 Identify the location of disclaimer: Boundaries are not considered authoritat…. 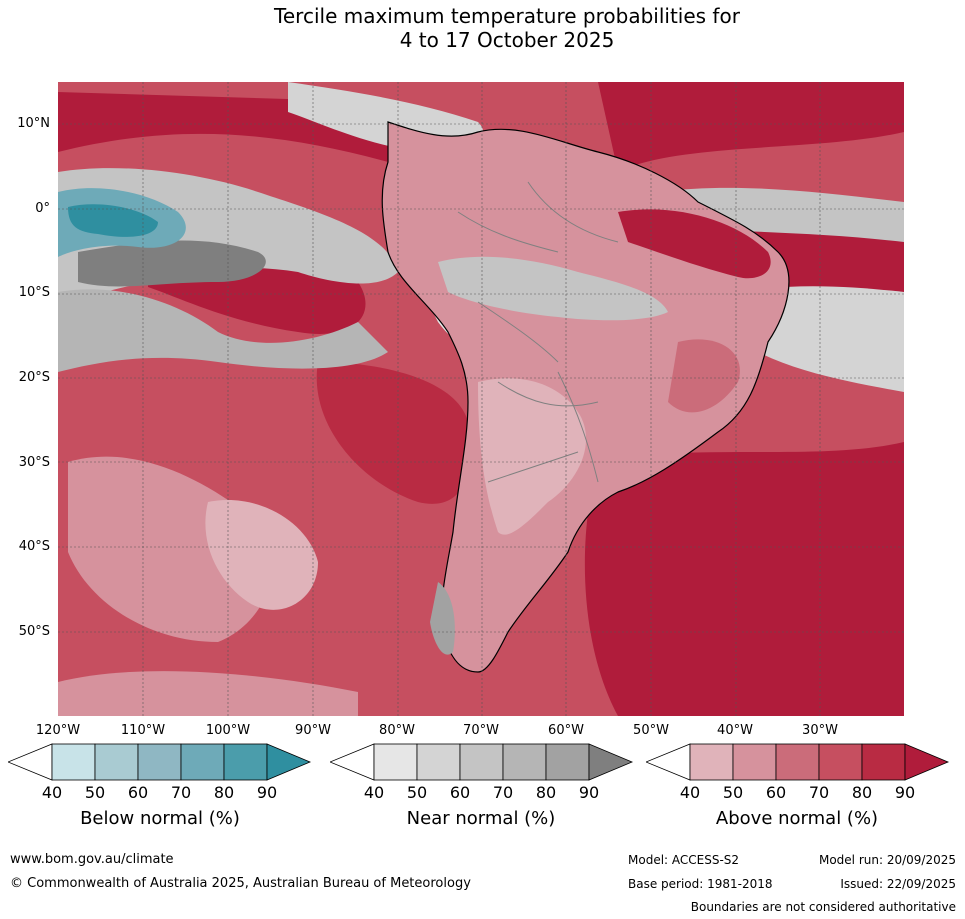
(823, 907).